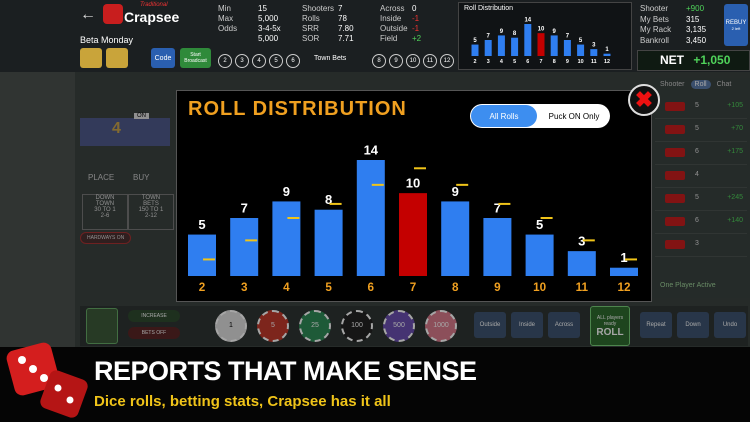  What do you see at coordinates (389, 38) in the screenshot?
I see `label: Field` at bounding box center [389, 38].